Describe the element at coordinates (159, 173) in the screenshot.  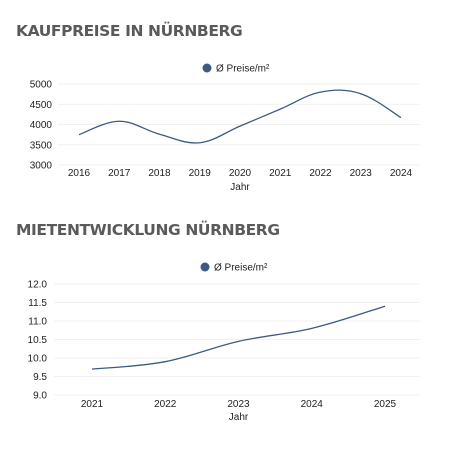
I see `kaufpreise-x-tick-label: 2018` at that location.